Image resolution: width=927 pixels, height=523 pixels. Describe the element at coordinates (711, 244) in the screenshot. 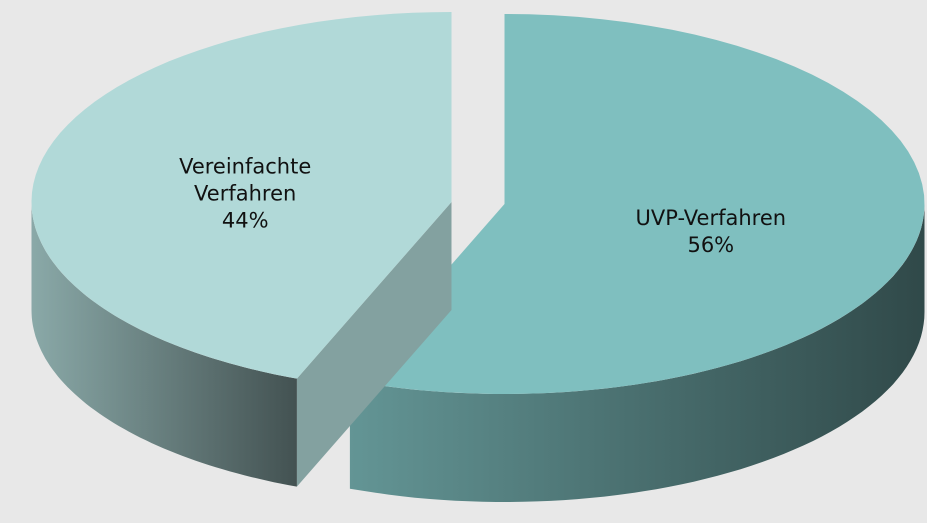

I see `slice-label-value: 56%` at that location.